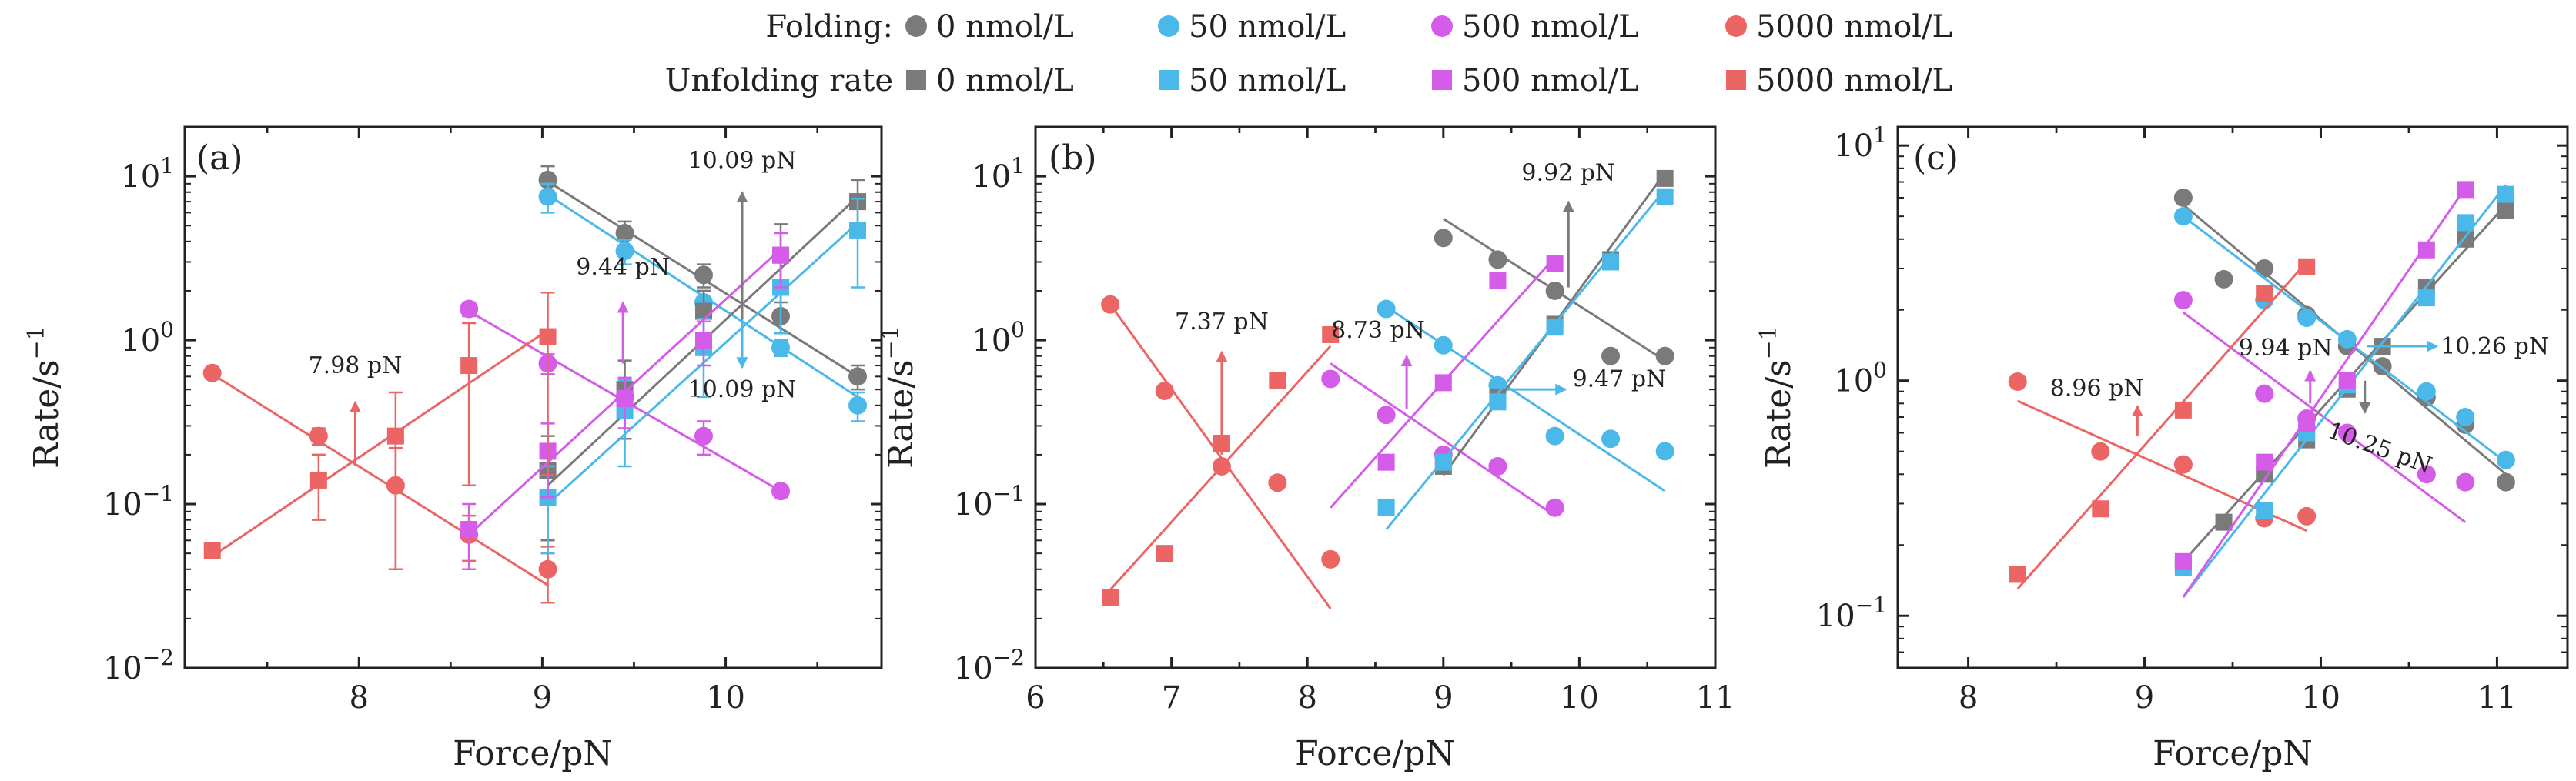 This screenshot has height=781, width=2576. Describe the element at coordinates (1375, 753) in the screenshot. I see `panel-b-xlabel: Force/pN` at that location.